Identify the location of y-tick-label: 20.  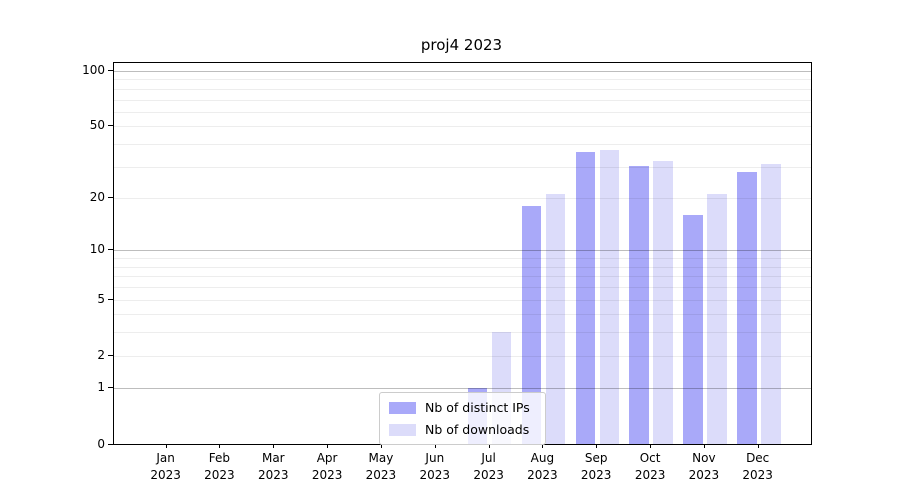
(97, 197).